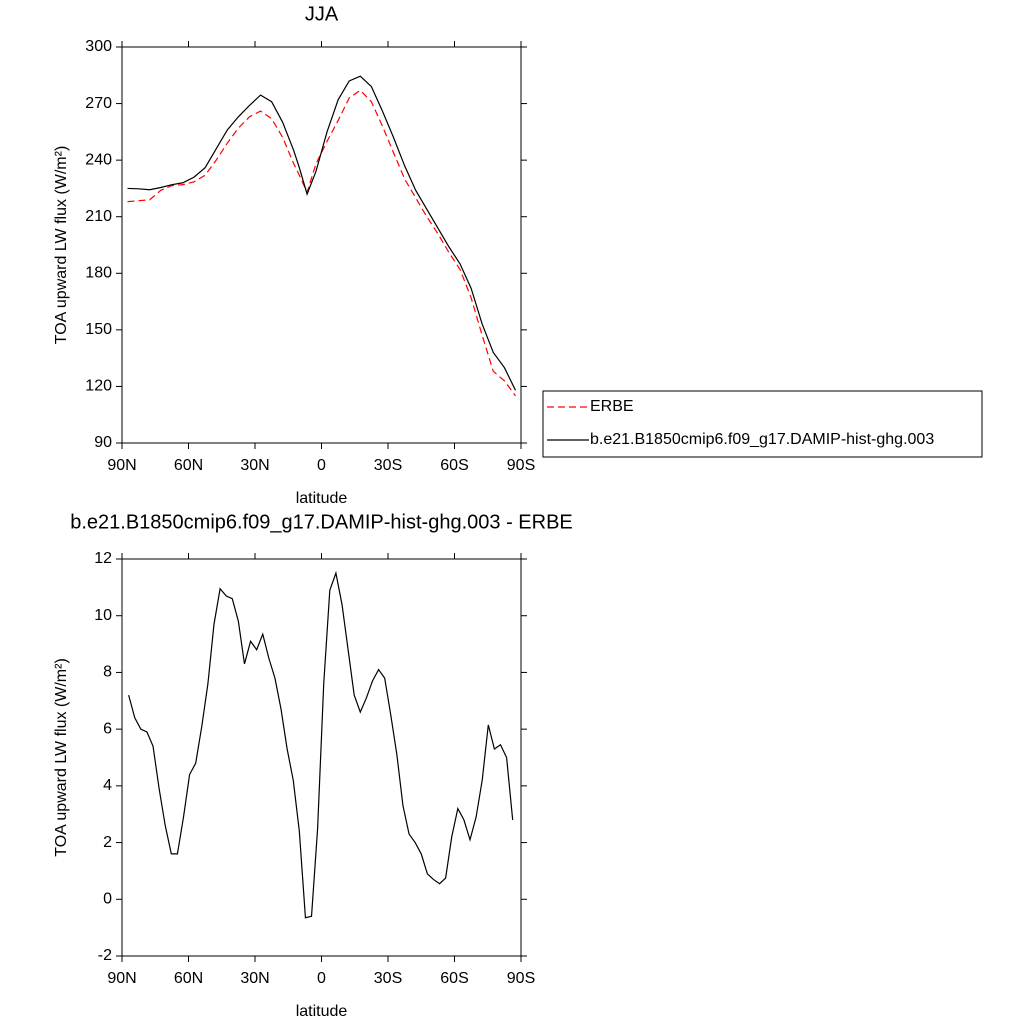  What do you see at coordinates (98, 159) in the screenshot?
I see `y-tick-label: 240` at bounding box center [98, 159].